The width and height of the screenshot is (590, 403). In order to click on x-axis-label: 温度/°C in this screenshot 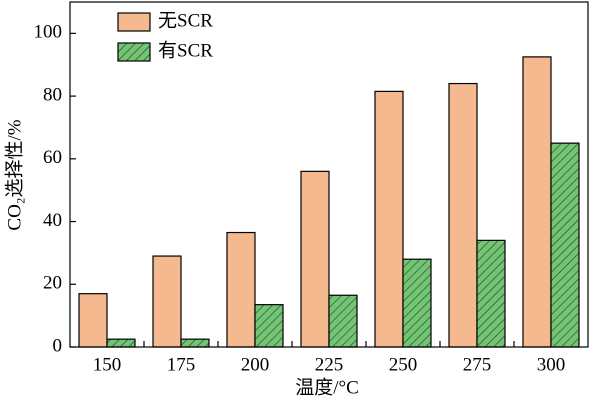, I will do `click(327, 387)`.